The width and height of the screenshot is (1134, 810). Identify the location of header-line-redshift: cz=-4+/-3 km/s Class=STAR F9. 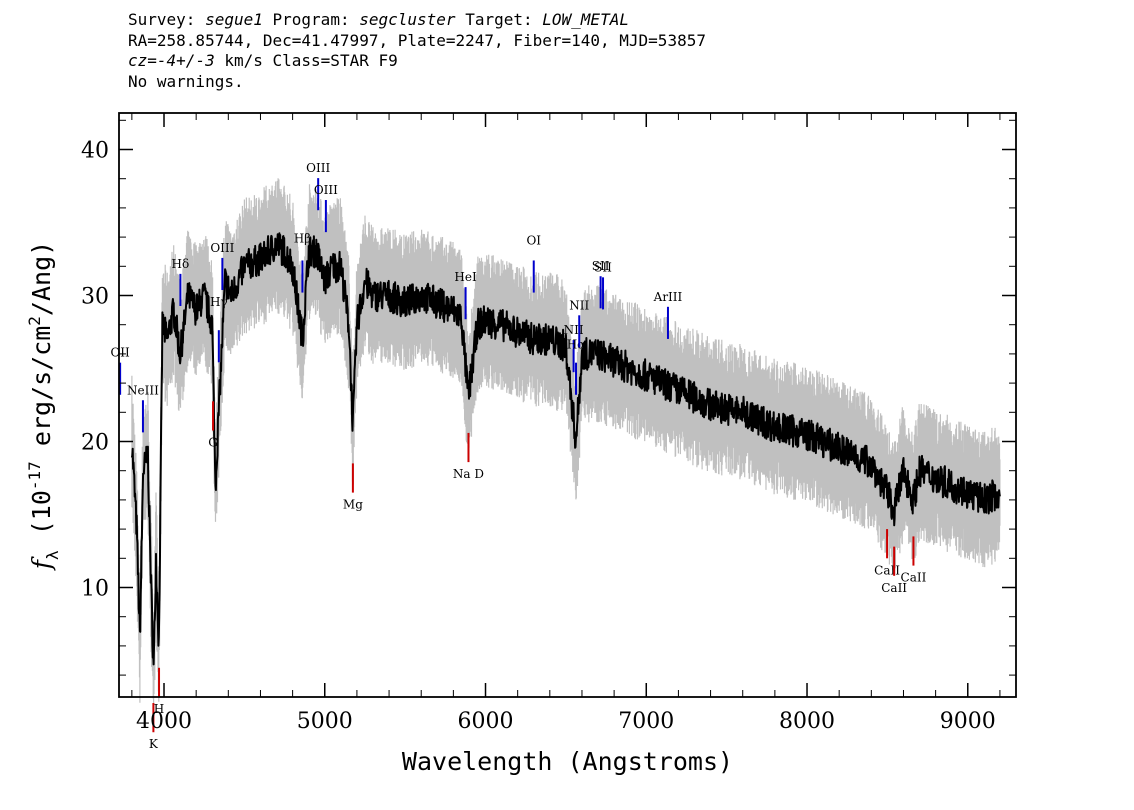
(263, 60).